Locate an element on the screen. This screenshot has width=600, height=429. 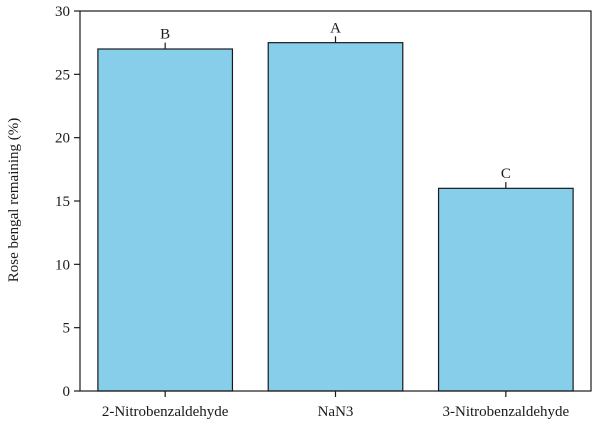
y-axis-label: Rose bengal remaining (%) is located at coordinates (14, 200).